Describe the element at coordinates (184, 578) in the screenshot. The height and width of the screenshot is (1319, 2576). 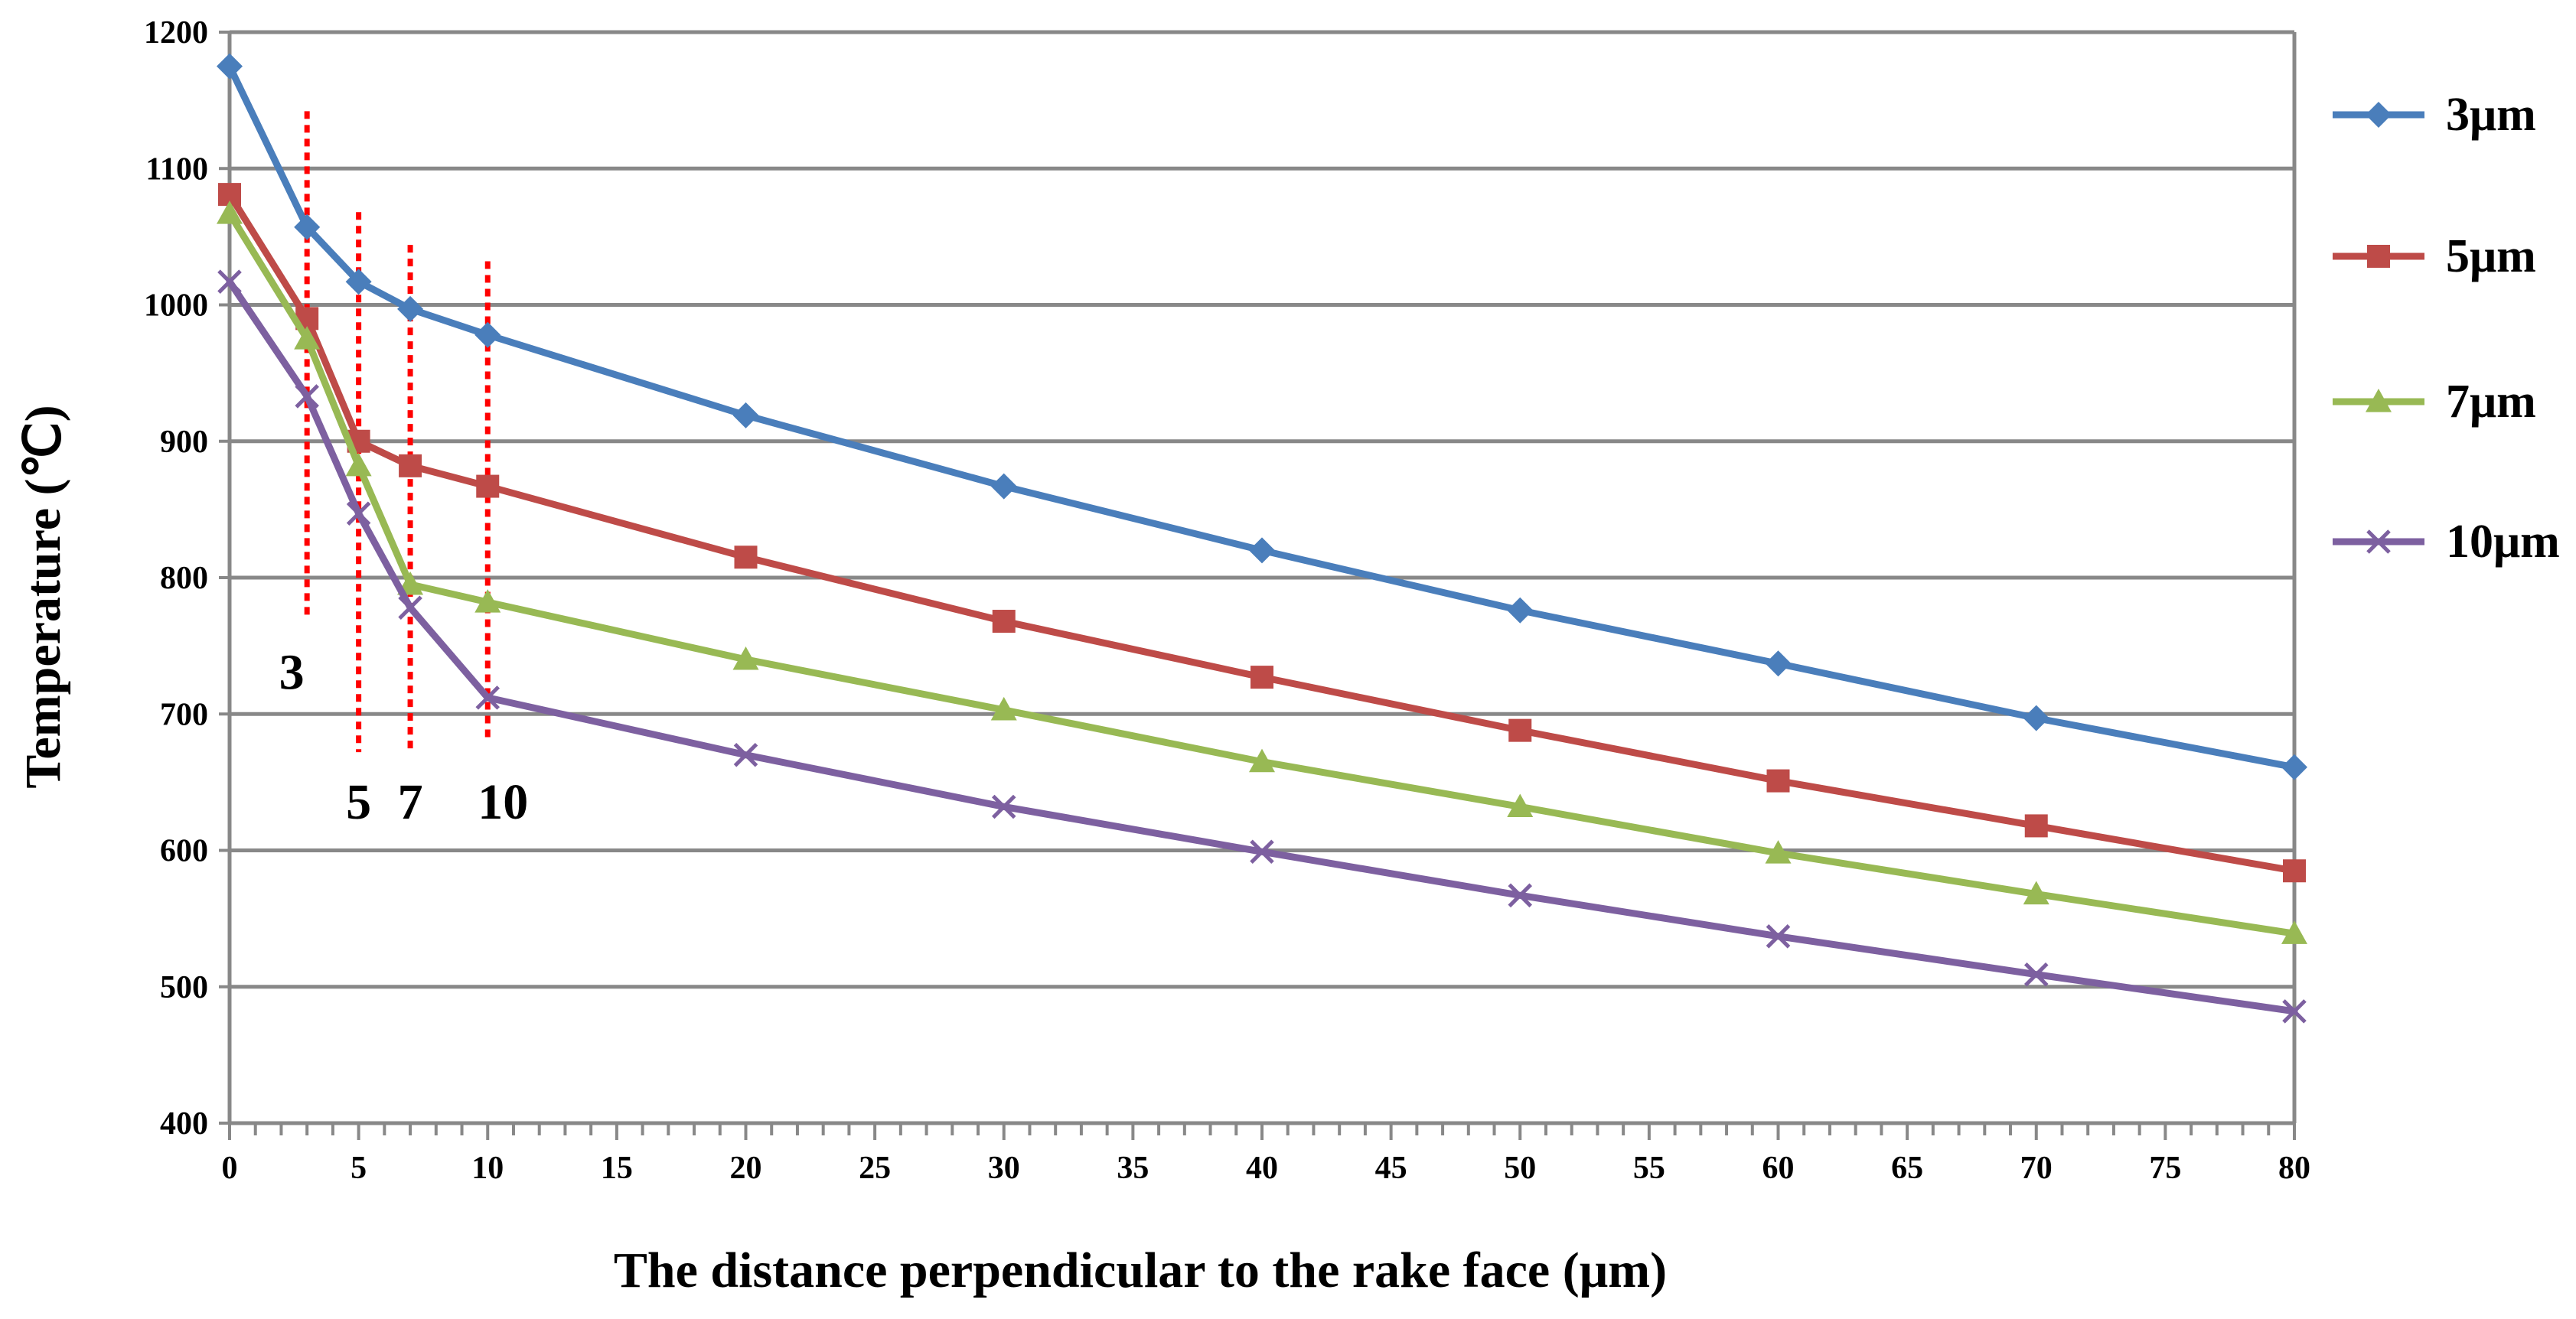
I see `y-tick-label: 800` at that location.